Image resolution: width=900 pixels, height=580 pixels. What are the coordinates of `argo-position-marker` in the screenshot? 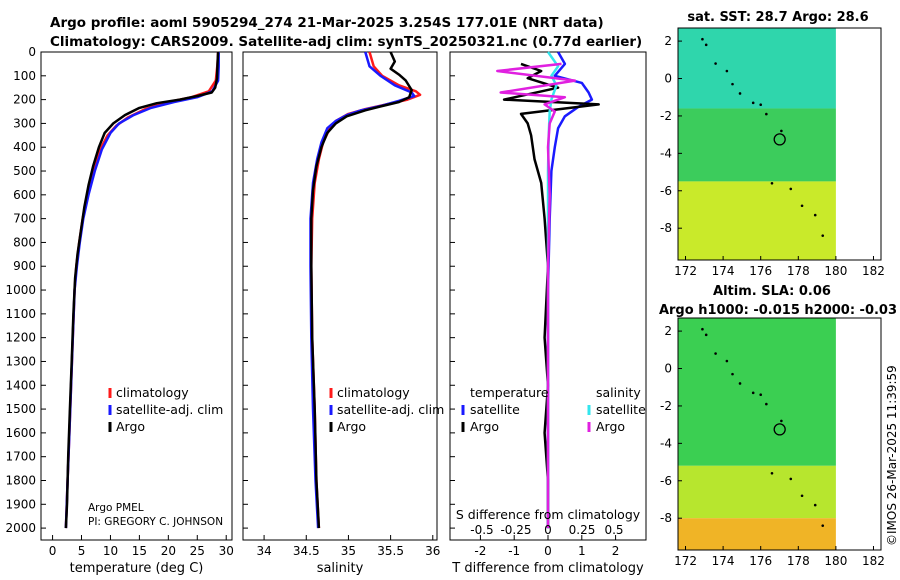 It's located at (779, 429).